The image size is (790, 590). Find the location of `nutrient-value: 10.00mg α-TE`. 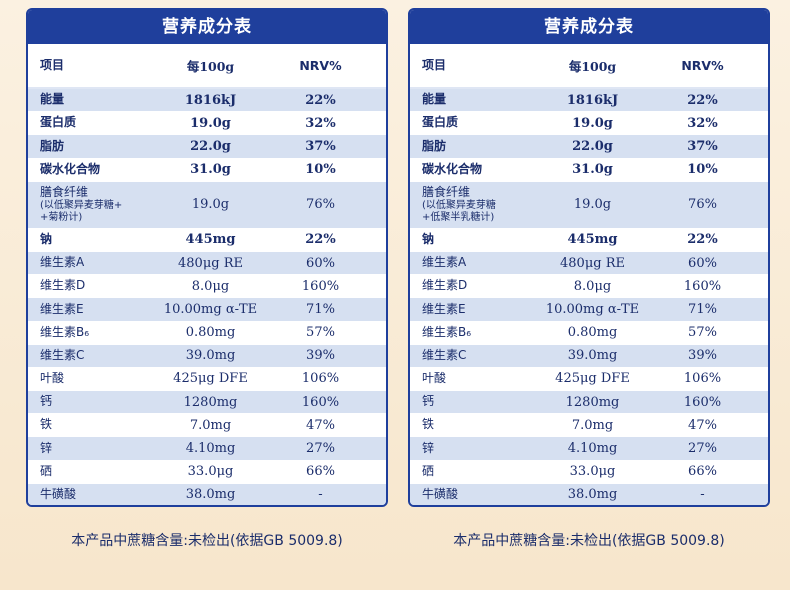

nutrient-value: 10.00mg α-TE is located at coordinates (592, 309).